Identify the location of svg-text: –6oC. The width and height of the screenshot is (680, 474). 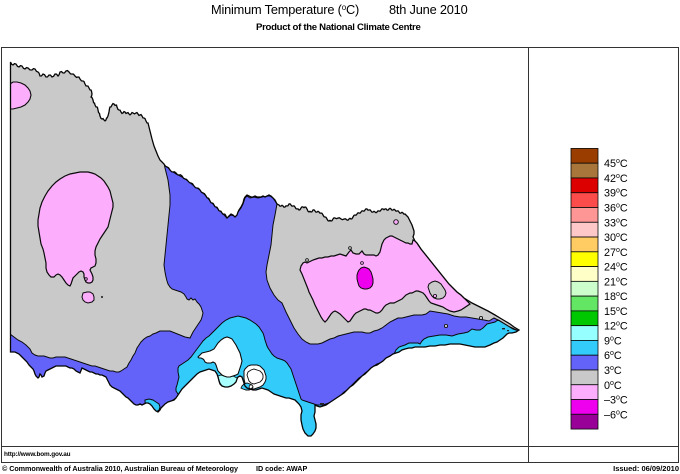
(616, 415).